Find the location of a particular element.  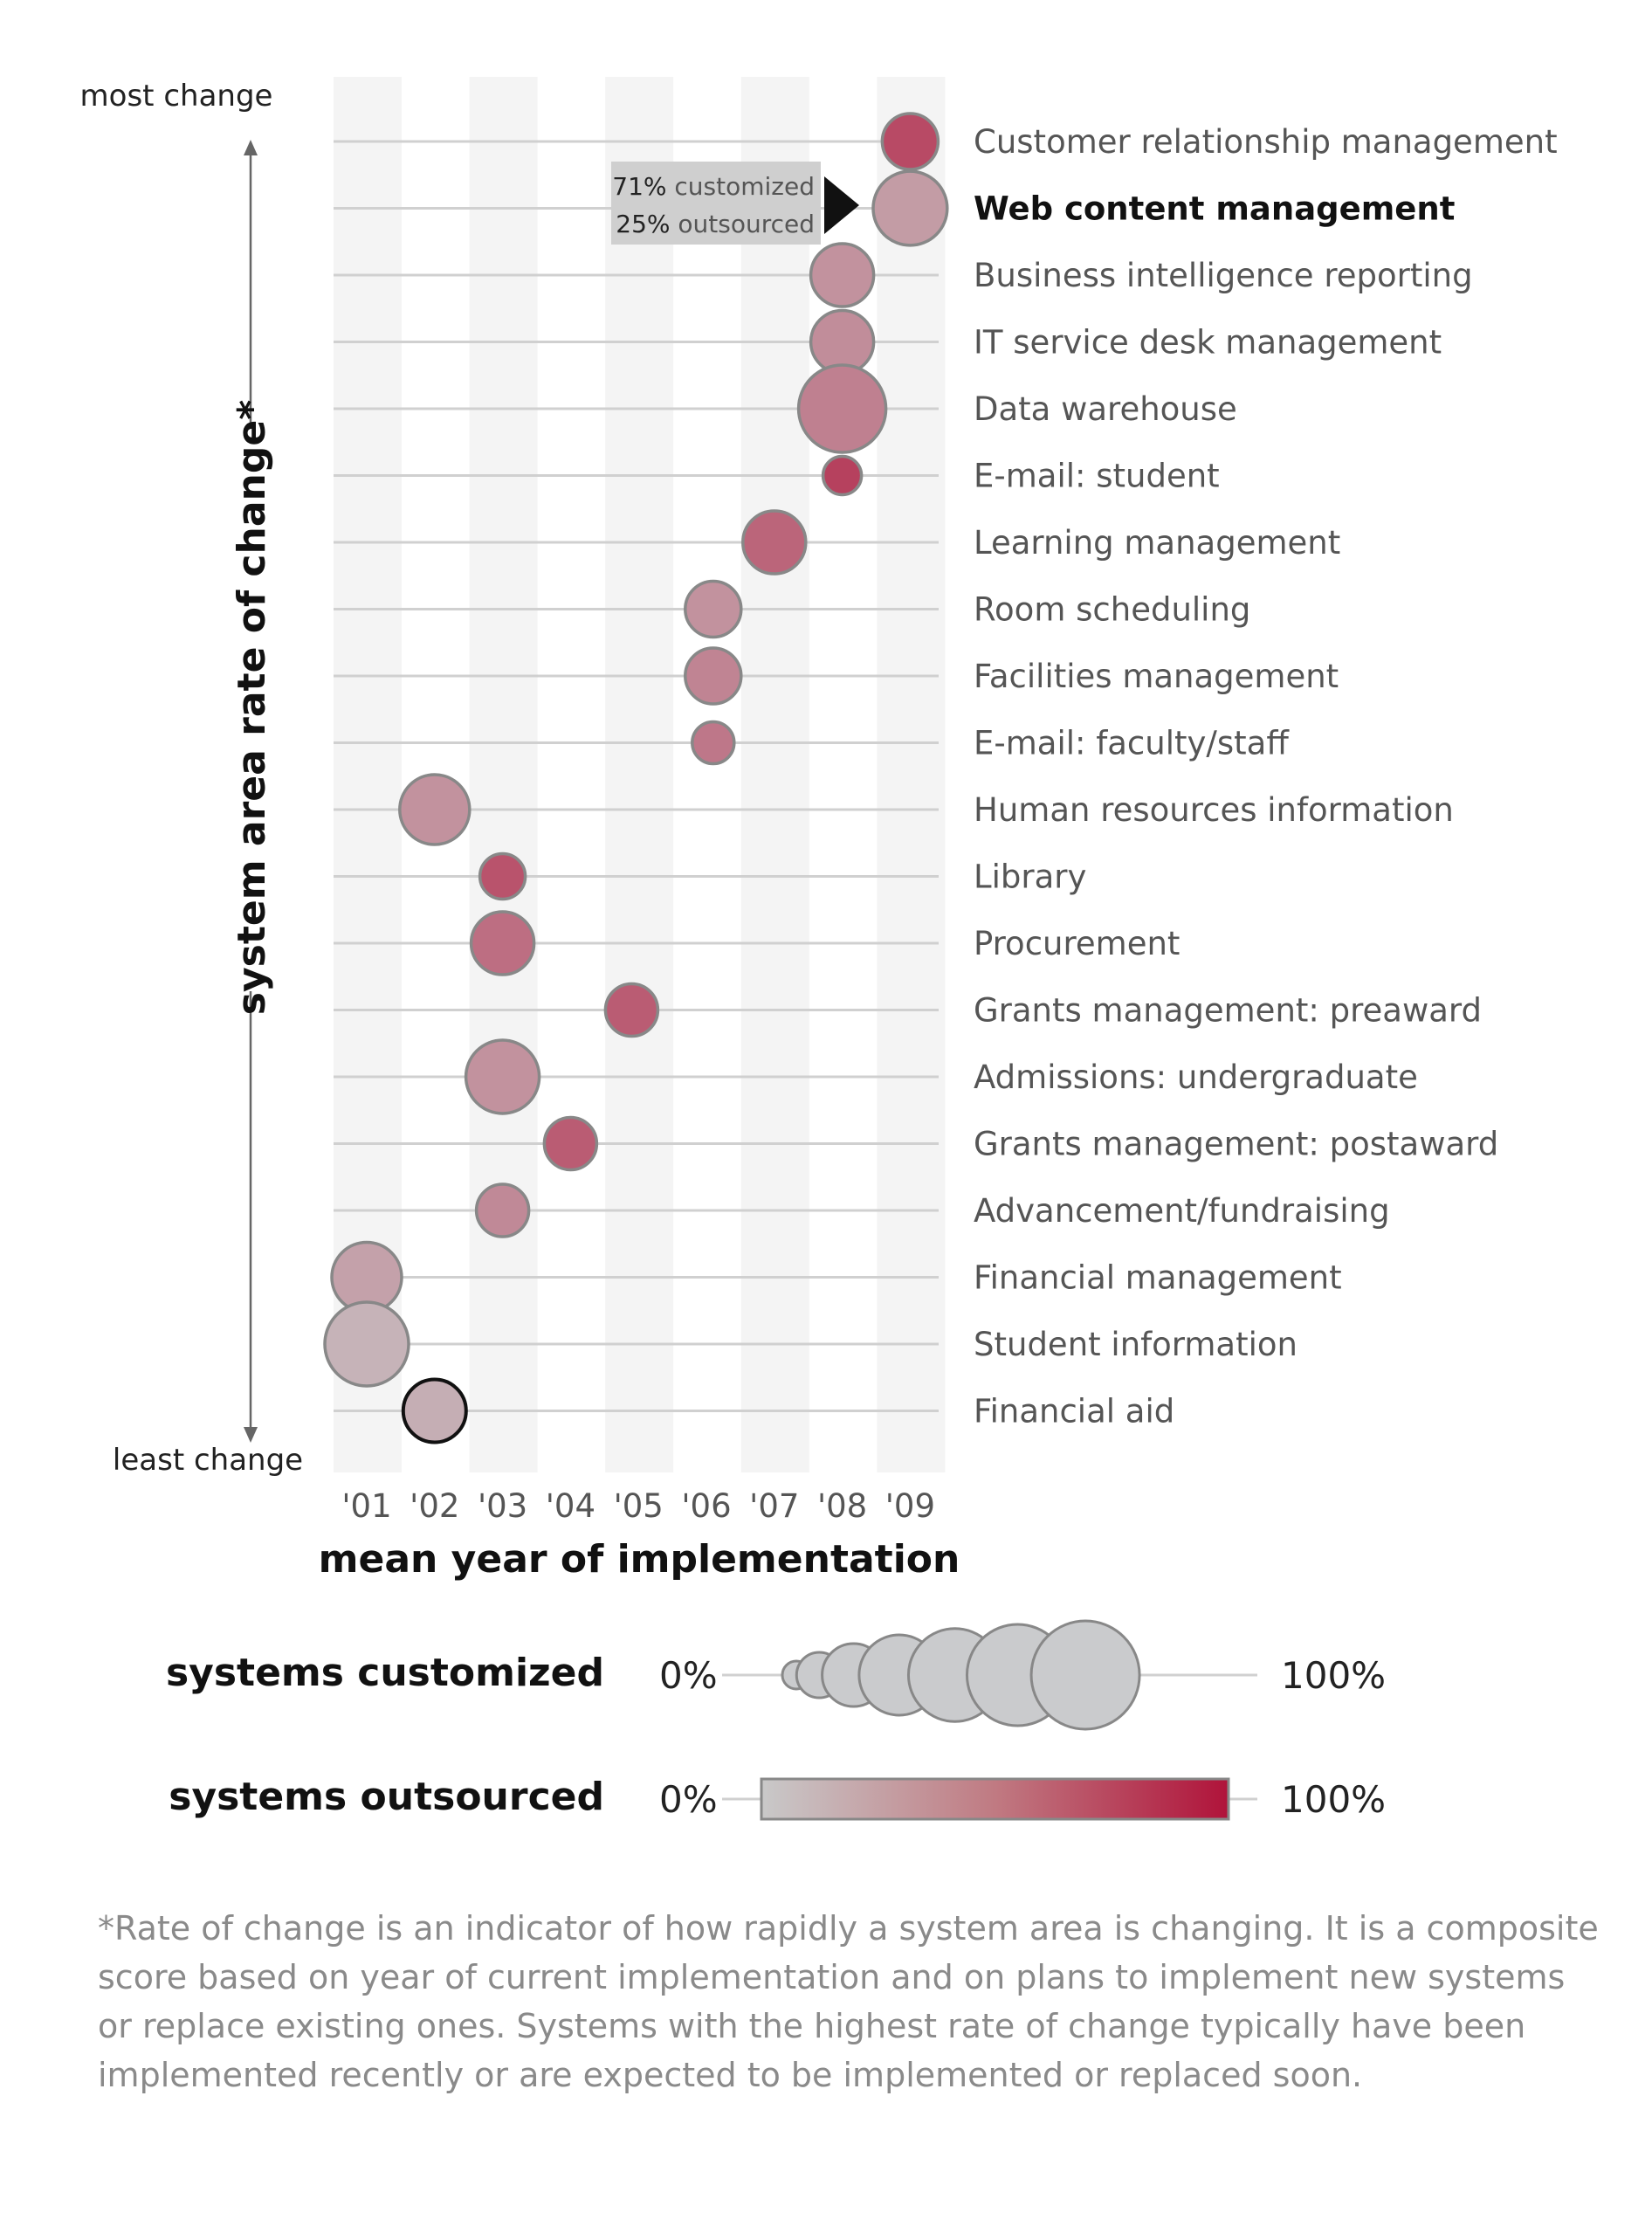

row-label: Financial aid is located at coordinates (1074, 1412).